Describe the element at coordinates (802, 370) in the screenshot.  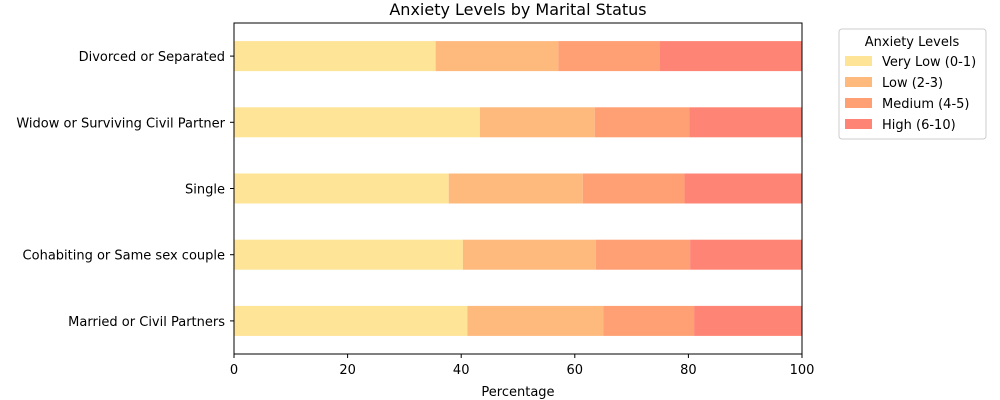
I see `x-tick-label: 100` at that location.